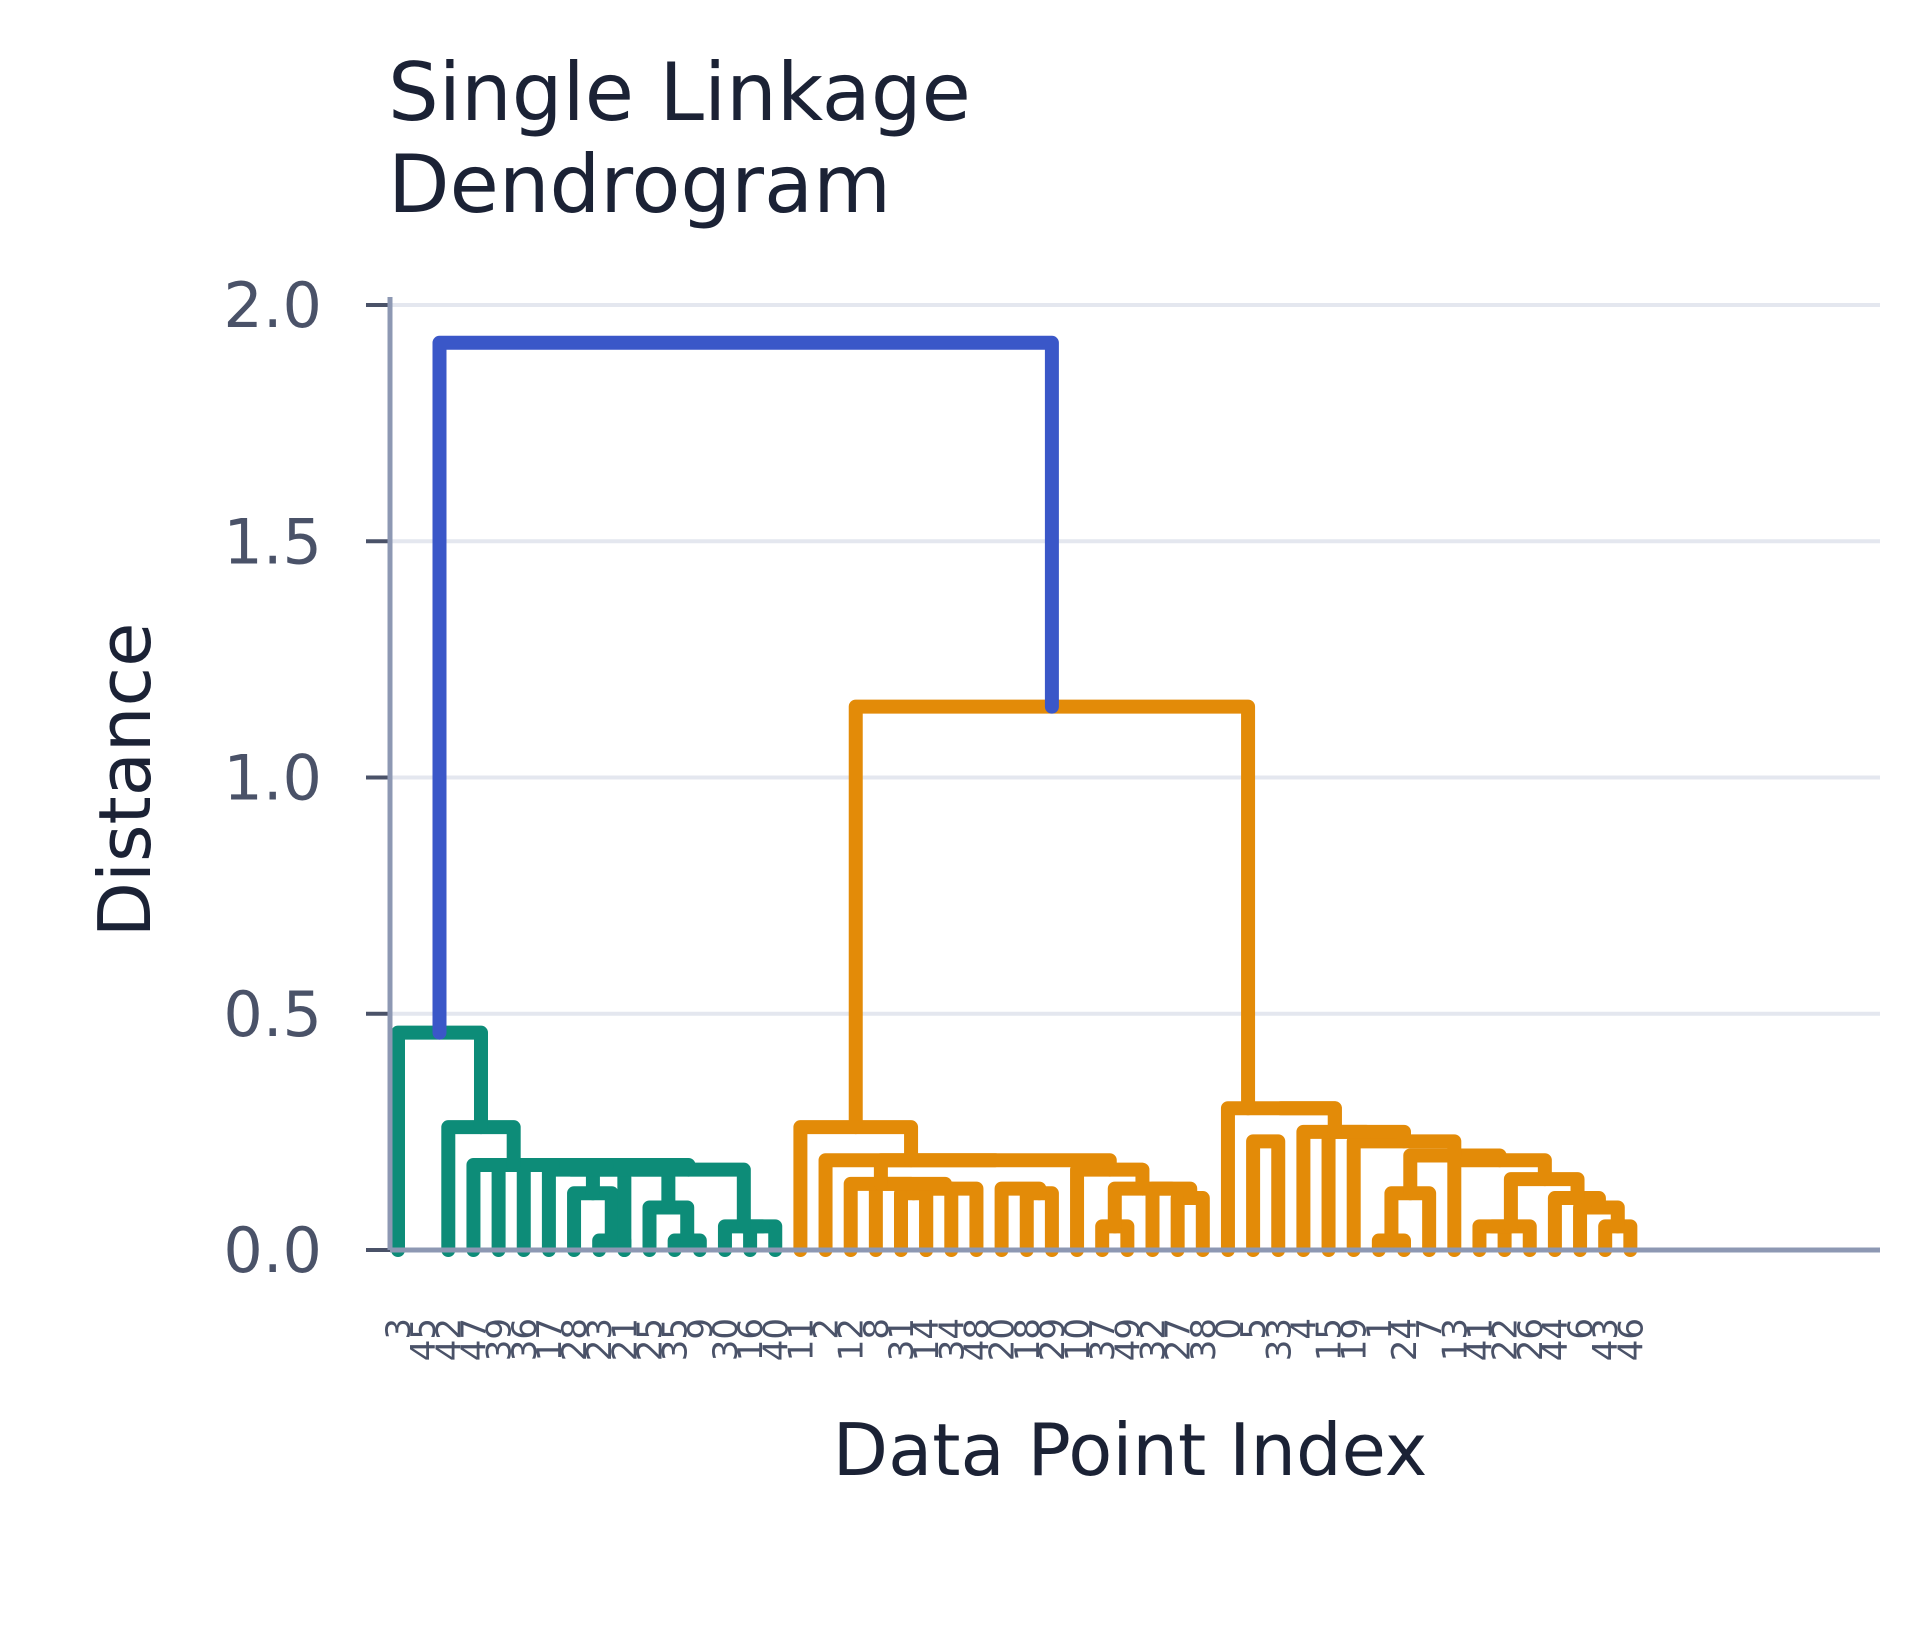 The width and height of the screenshot is (1920, 1629). What do you see at coordinates (751, 1339) in the screenshot?
I see `leaf-label: 16` at bounding box center [751, 1339].